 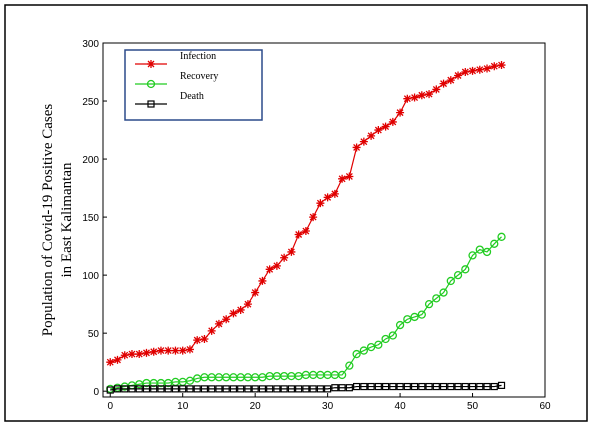 What do you see at coordinates (67, 219) in the screenshot?
I see `y-axis-label: in East Kalimantan` at bounding box center [67, 219].